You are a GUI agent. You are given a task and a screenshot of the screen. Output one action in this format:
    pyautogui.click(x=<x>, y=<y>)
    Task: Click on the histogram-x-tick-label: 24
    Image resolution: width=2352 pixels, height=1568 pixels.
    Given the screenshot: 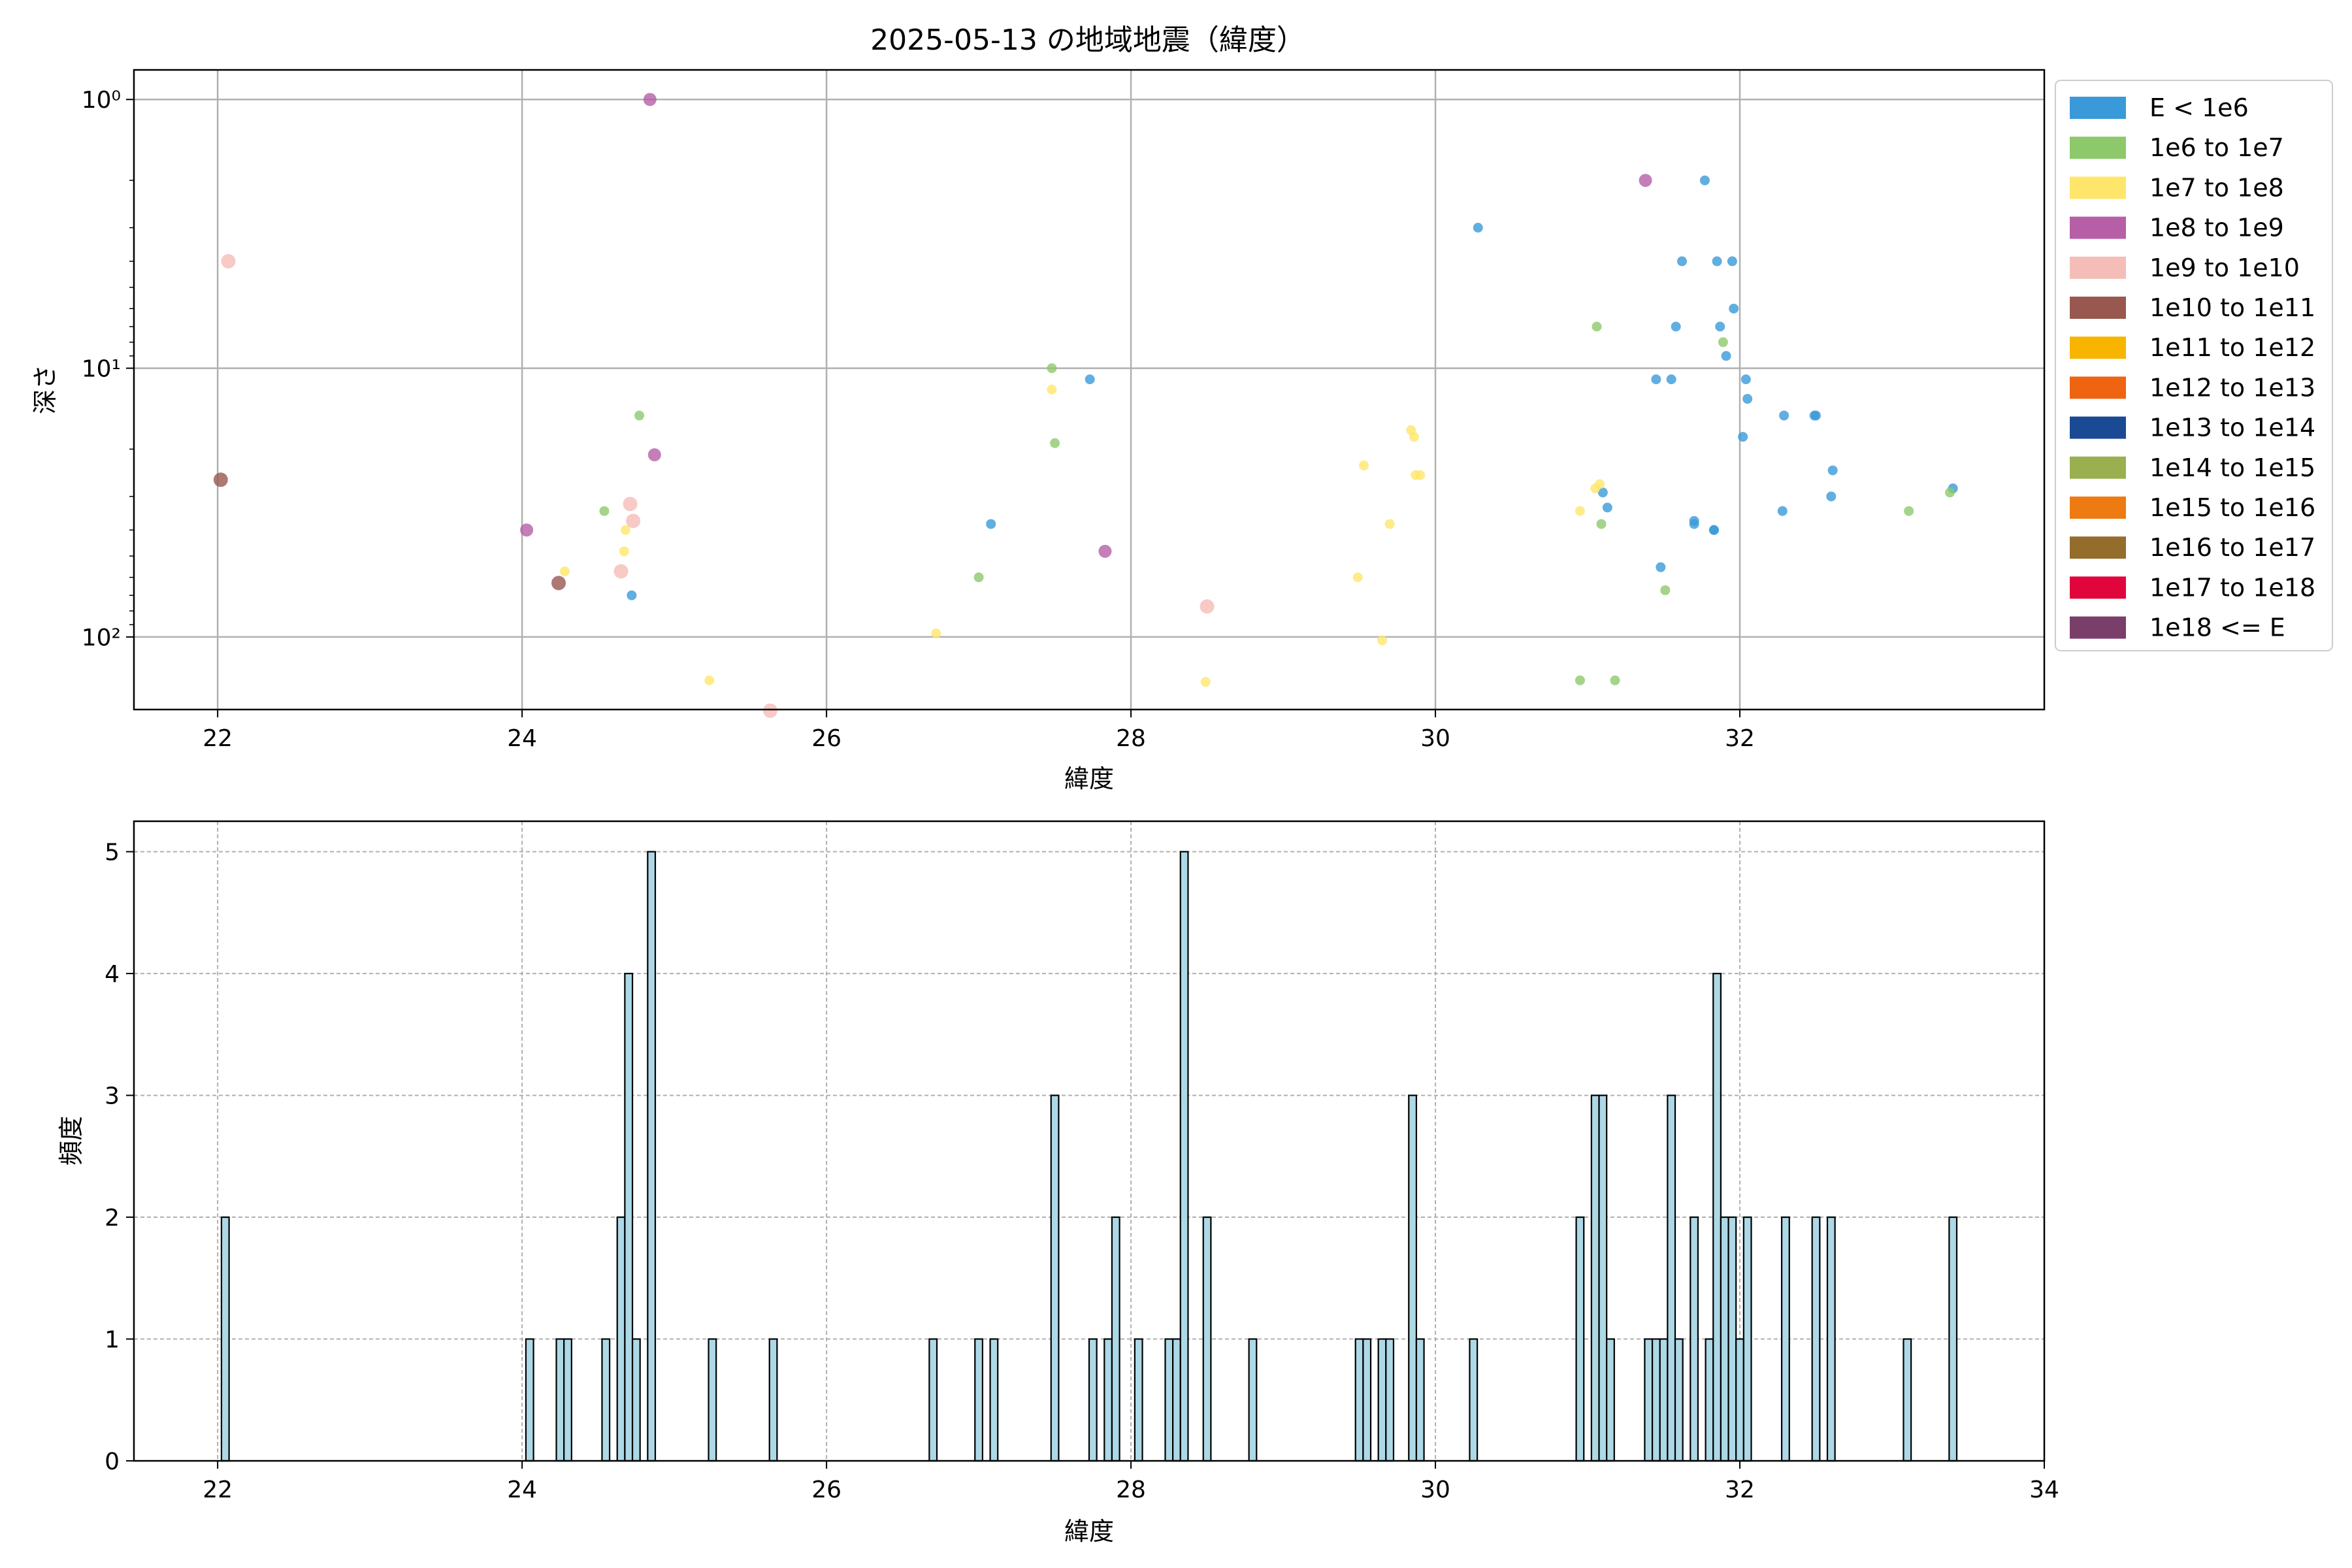 What is the action you would take?
    pyautogui.click(x=522, y=1490)
    